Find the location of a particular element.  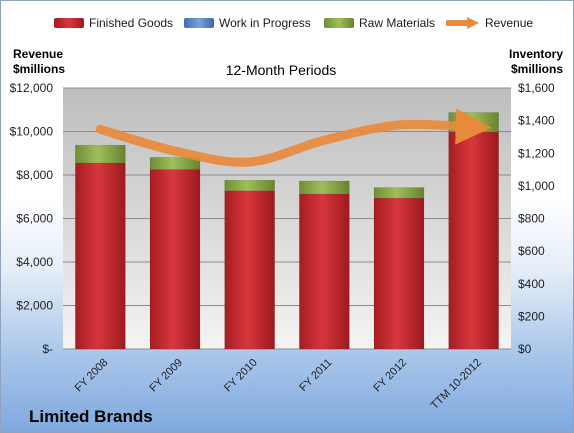

legend-swatch-raw-materials is located at coordinates (339, 23).